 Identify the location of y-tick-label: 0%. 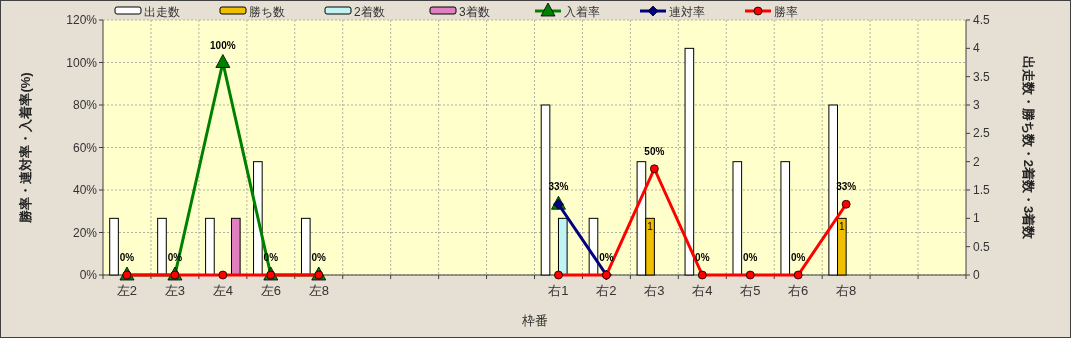
(88, 275).